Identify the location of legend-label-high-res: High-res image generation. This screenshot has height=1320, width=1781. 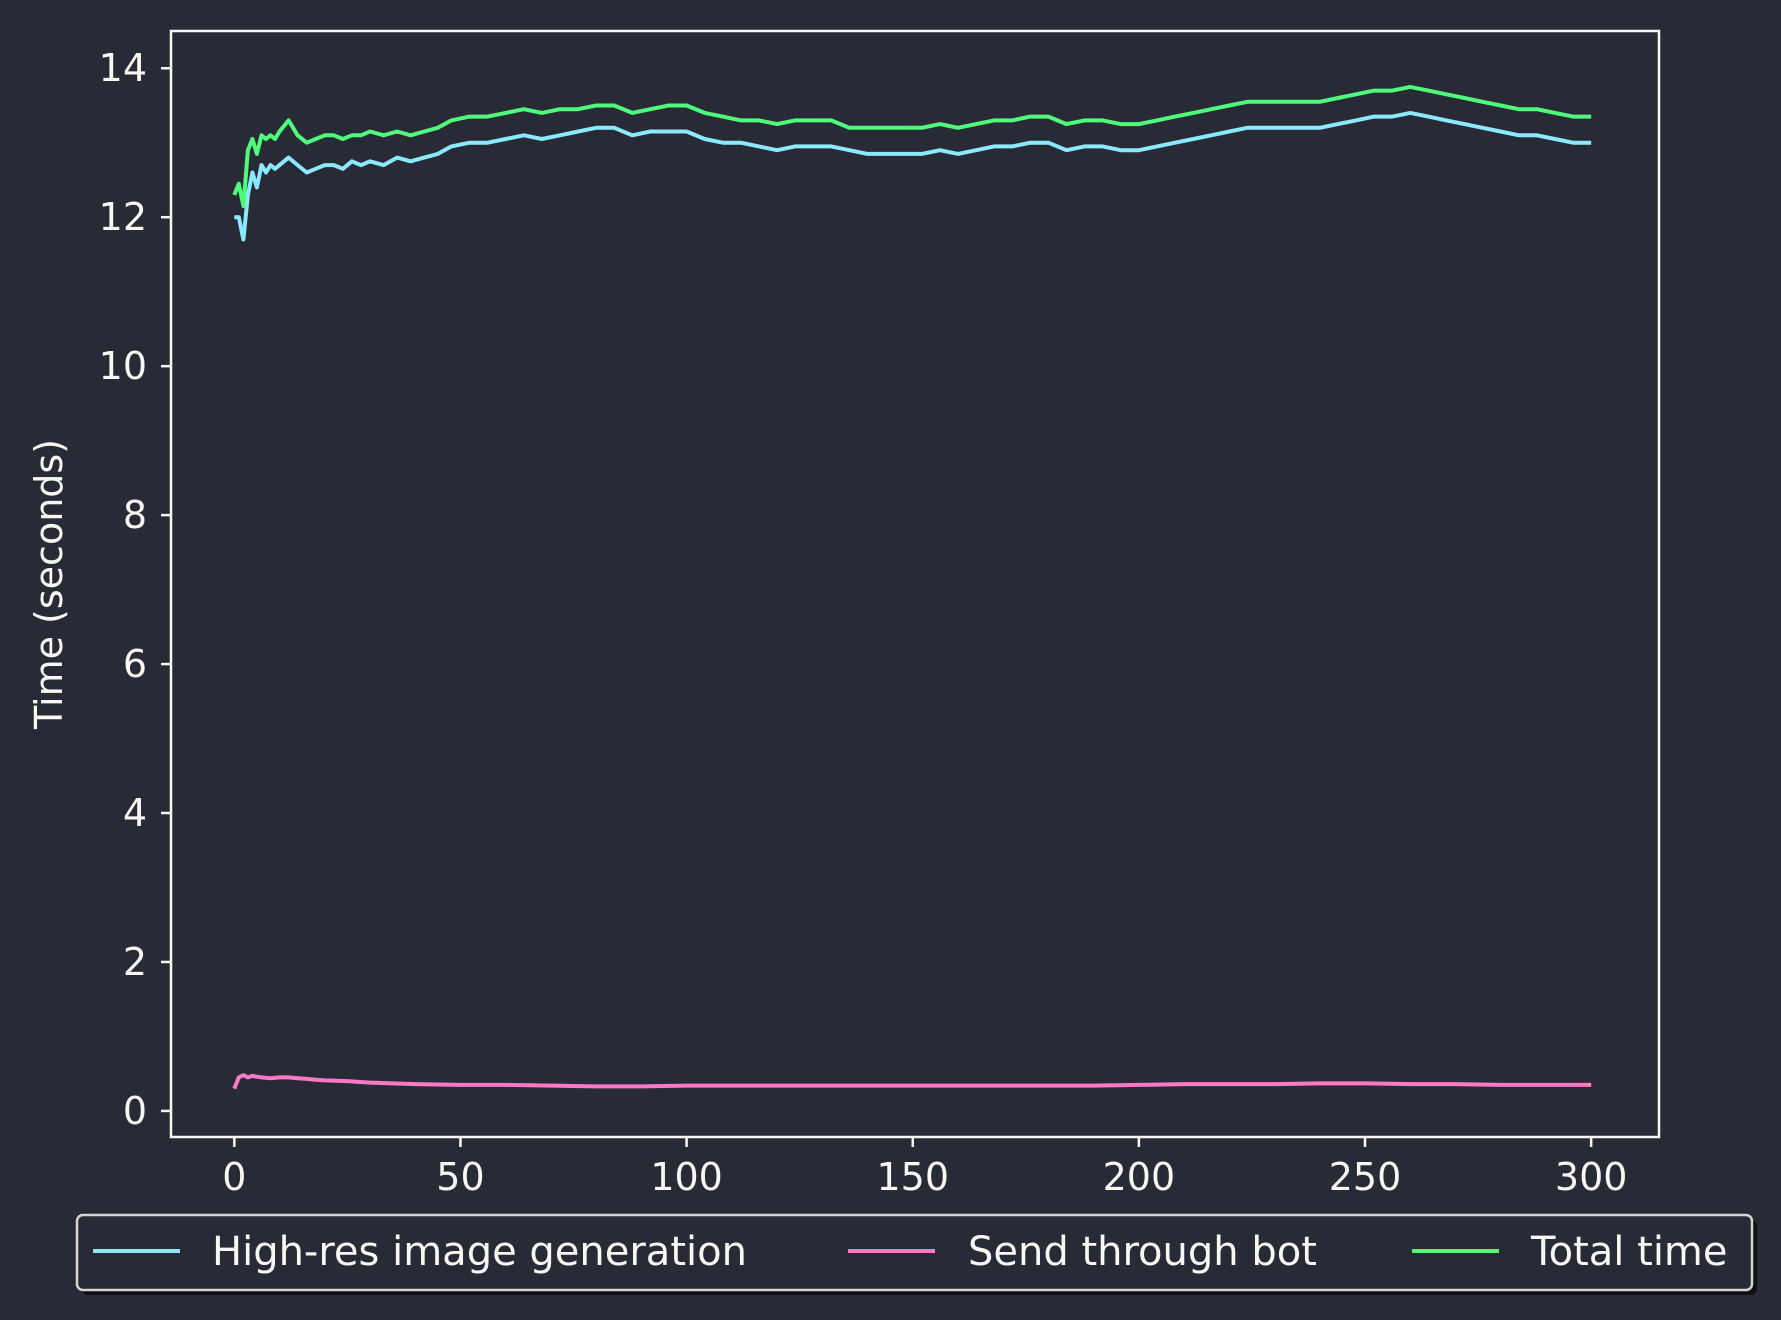
(479, 1252).